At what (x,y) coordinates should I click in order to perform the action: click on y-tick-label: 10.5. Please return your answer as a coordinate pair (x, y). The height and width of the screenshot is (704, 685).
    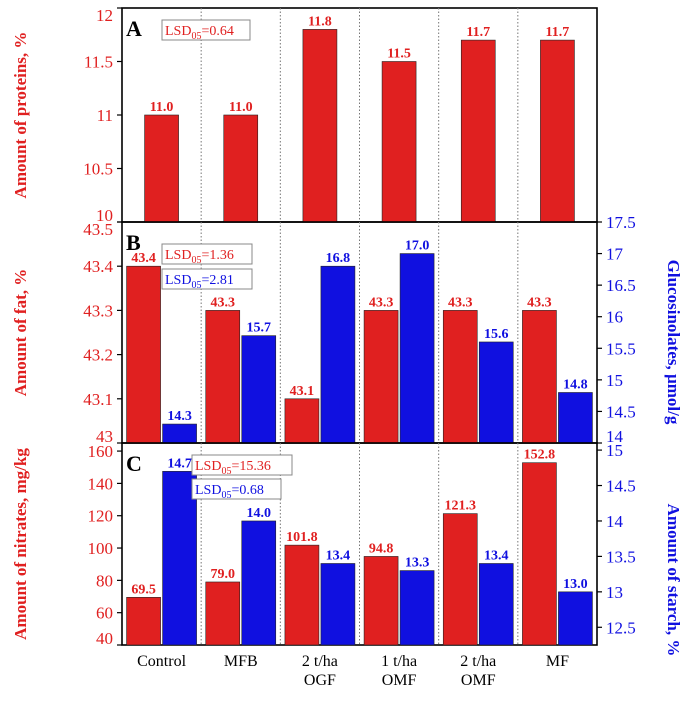
    Looking at the image, I should click on (98, 169).